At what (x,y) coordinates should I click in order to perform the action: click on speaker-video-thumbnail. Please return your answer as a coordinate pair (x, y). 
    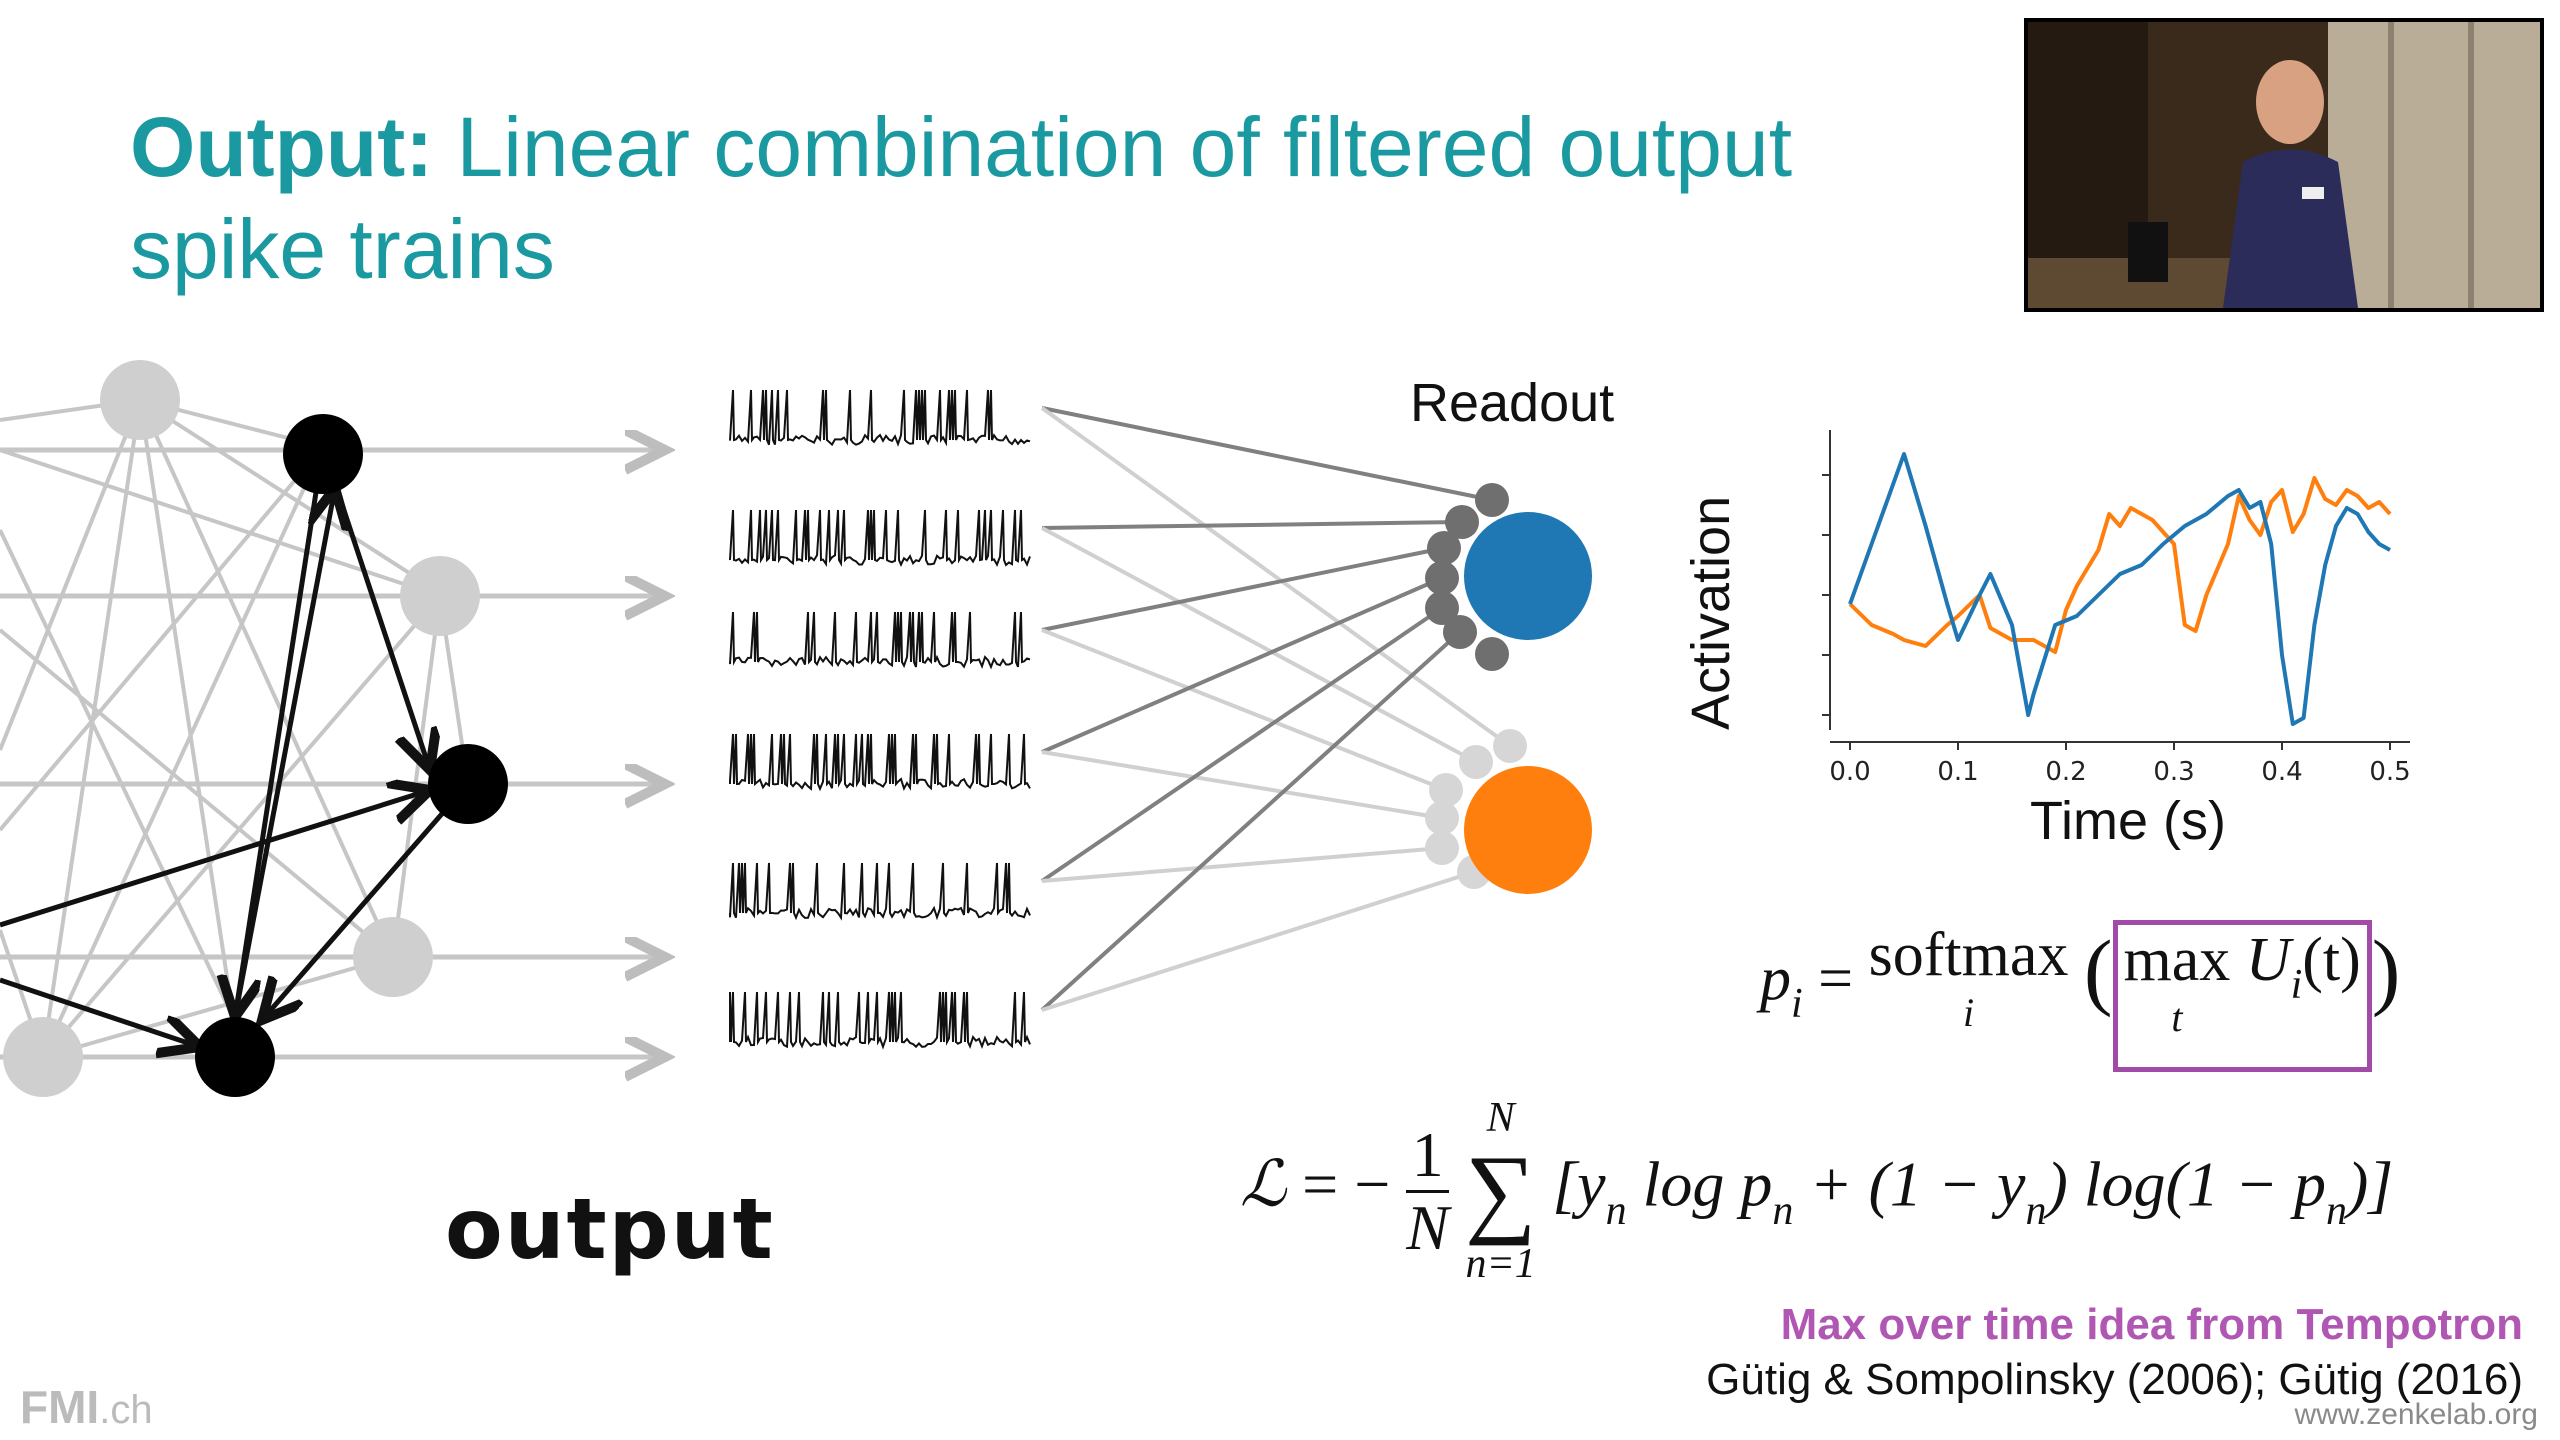
    Looking at the image, I should click on (2284, 165).